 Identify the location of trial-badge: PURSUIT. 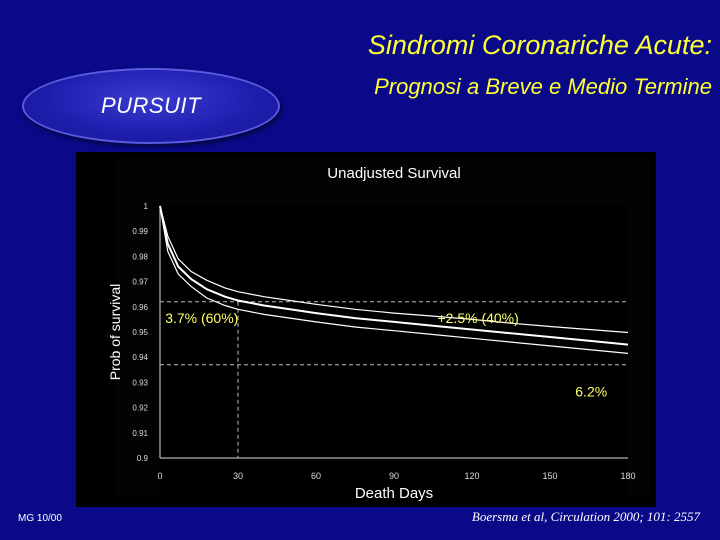
(151, 106).